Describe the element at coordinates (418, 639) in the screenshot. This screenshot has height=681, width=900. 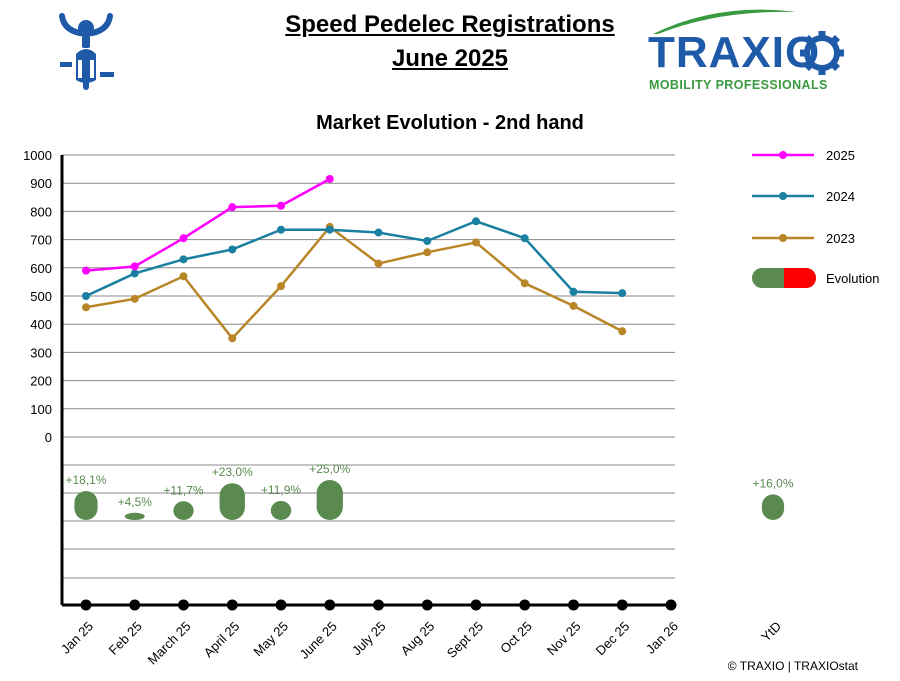
I see `x-tick-label: Aug 25` at that location.